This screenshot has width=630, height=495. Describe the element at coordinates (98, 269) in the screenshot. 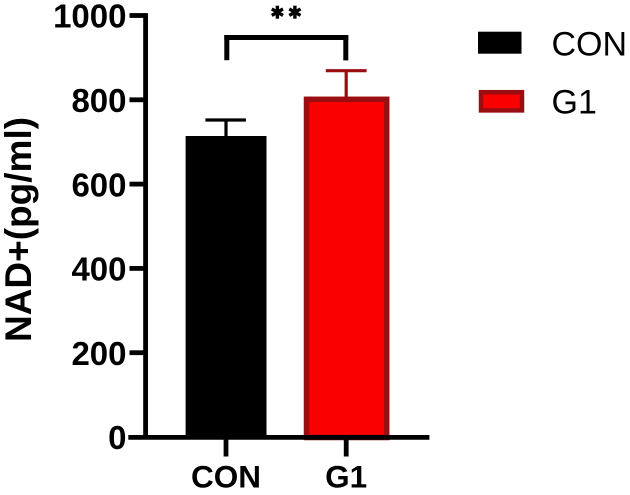

I see `svg-text: 400` at that location.